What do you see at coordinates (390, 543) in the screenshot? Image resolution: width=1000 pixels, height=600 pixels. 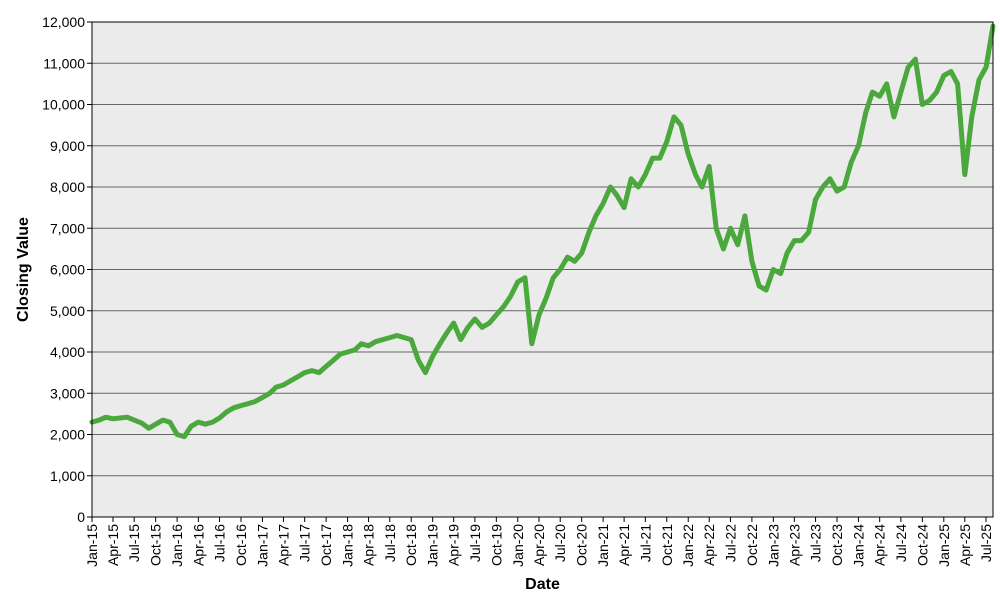 I see `x-tick-label: Jul-18` at bounding box center [390, 543].